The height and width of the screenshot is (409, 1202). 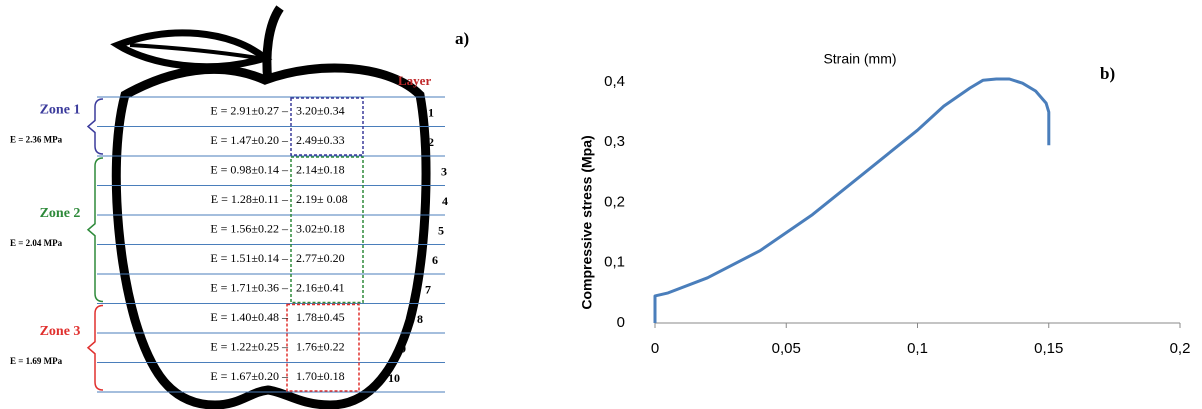 I want to click on x-tick-label: 0,1, so click(x=917, y=348).